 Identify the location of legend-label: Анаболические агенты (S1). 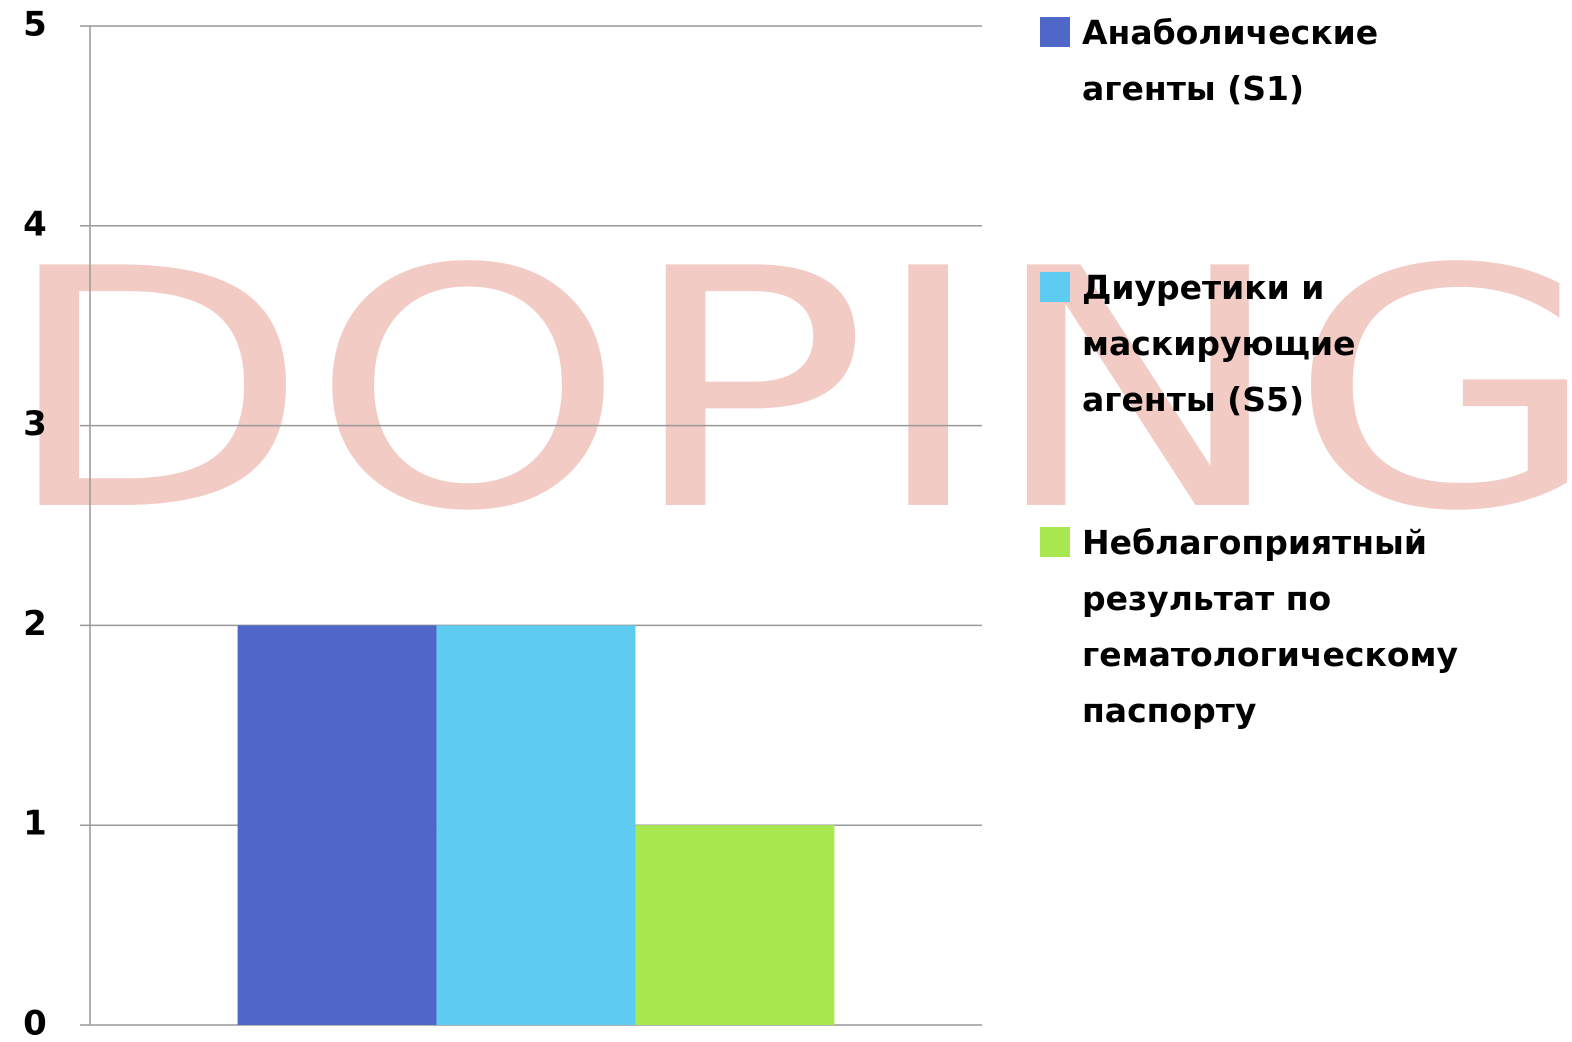
(1230, 60).